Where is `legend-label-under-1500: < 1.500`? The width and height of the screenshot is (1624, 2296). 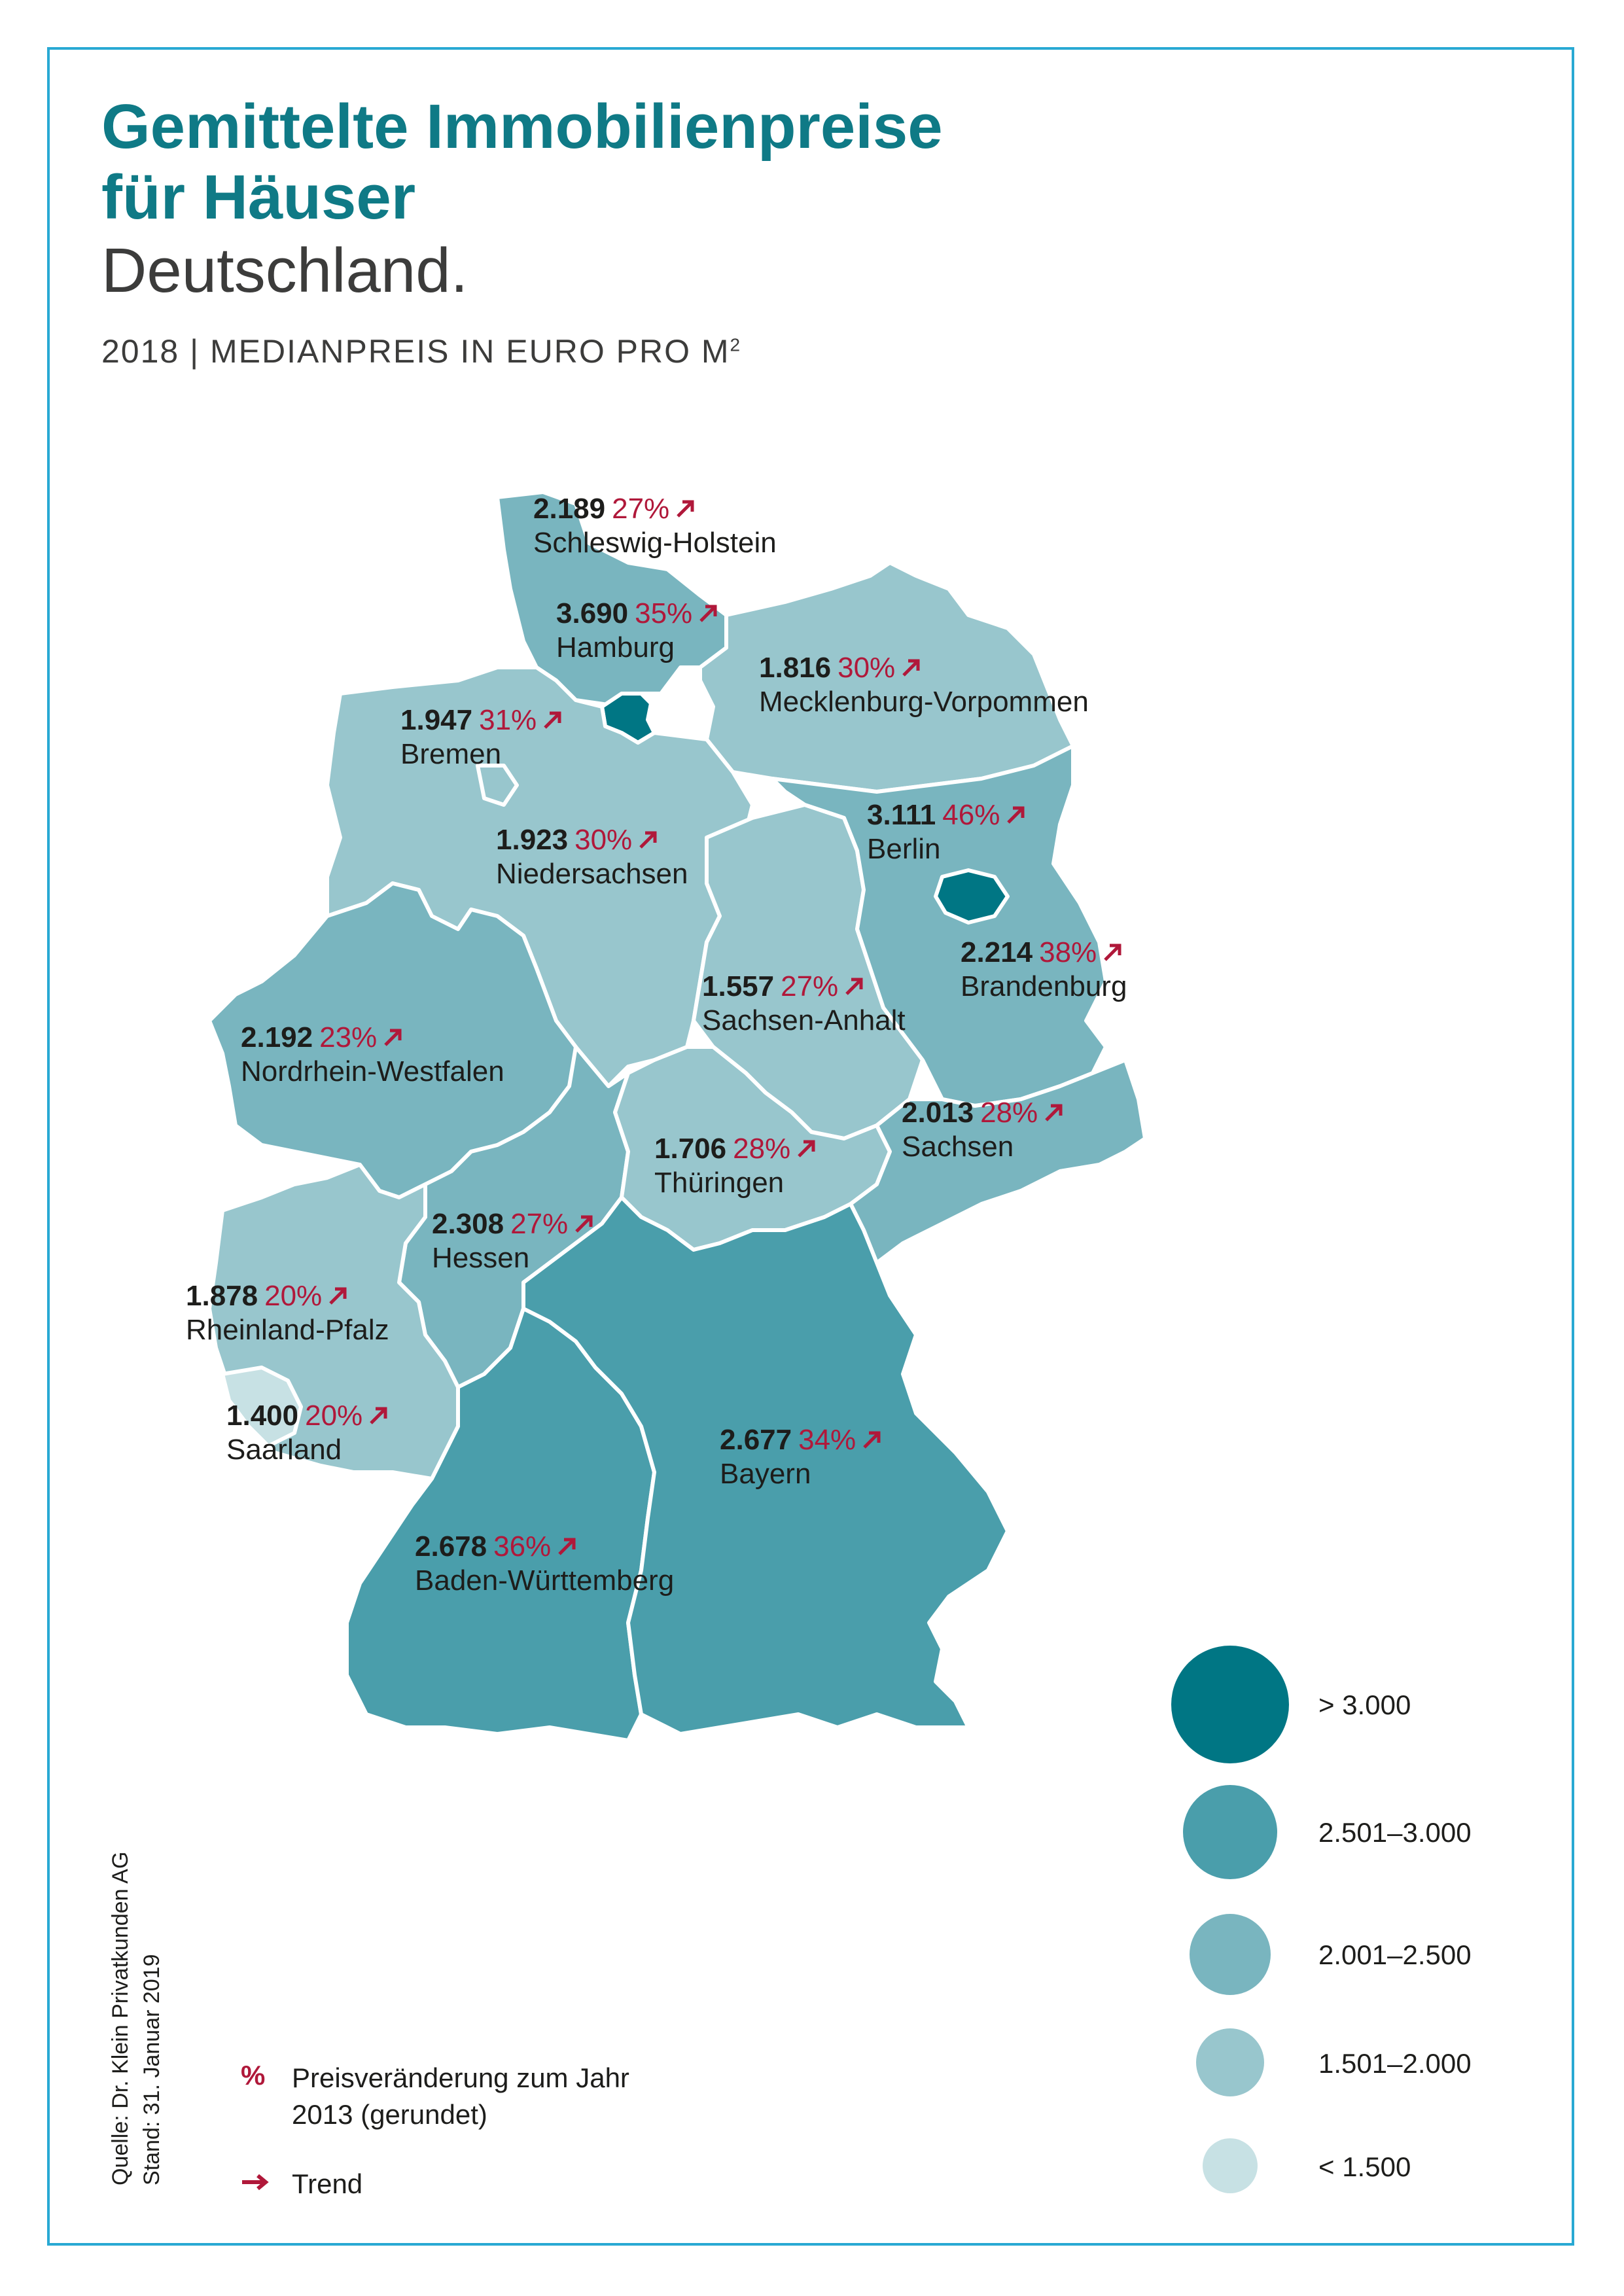 legend-label-under-1500: < 1.500 is located at coordinates (1364, 2166).